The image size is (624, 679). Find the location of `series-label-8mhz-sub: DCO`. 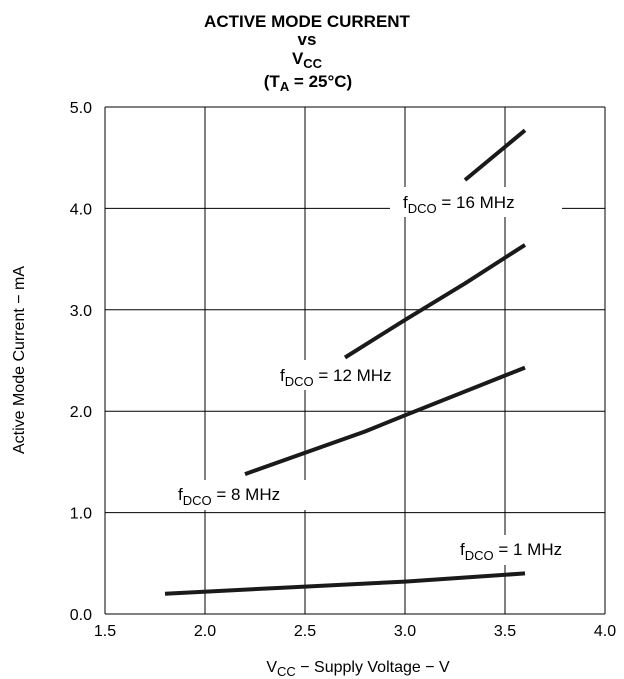

series-label-8mhz-sub: DCO is located at coordinates (197, 500).